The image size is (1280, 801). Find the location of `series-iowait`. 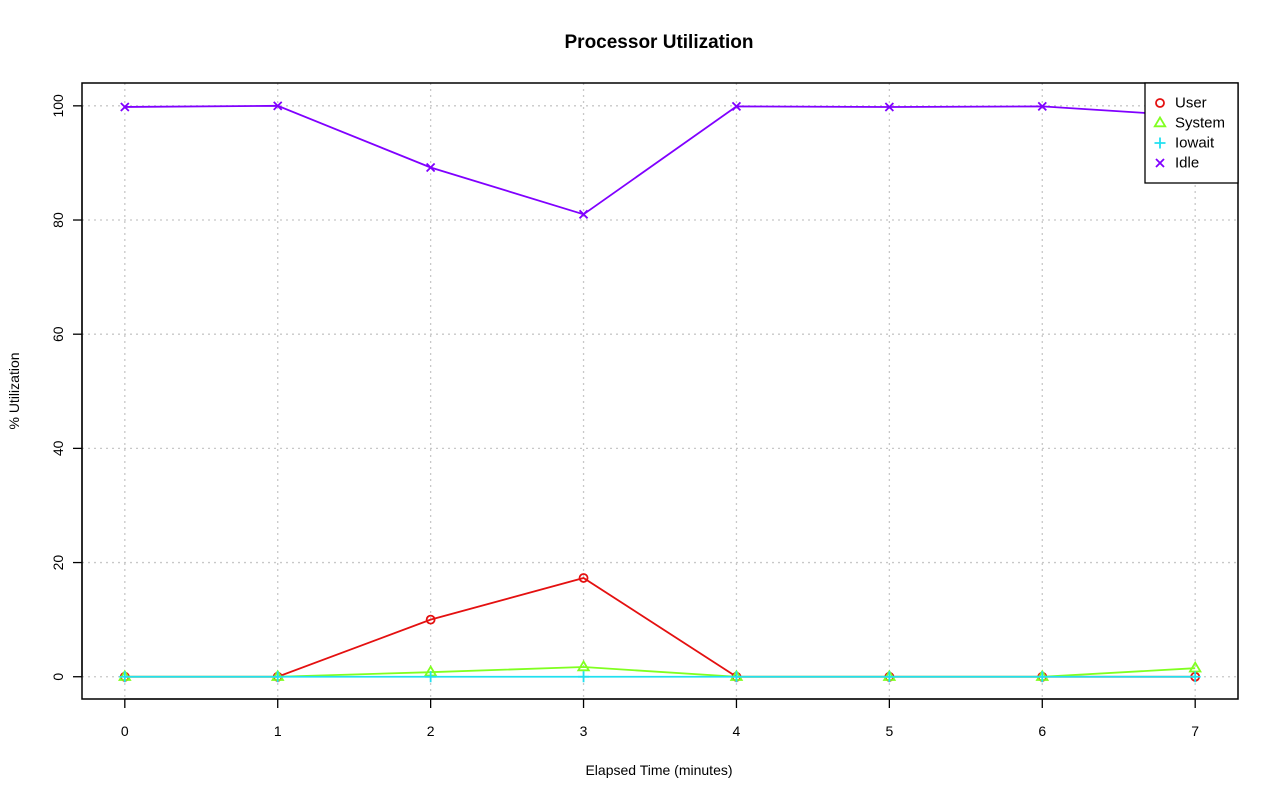

series-iowait is located at coordinates (660, 677).